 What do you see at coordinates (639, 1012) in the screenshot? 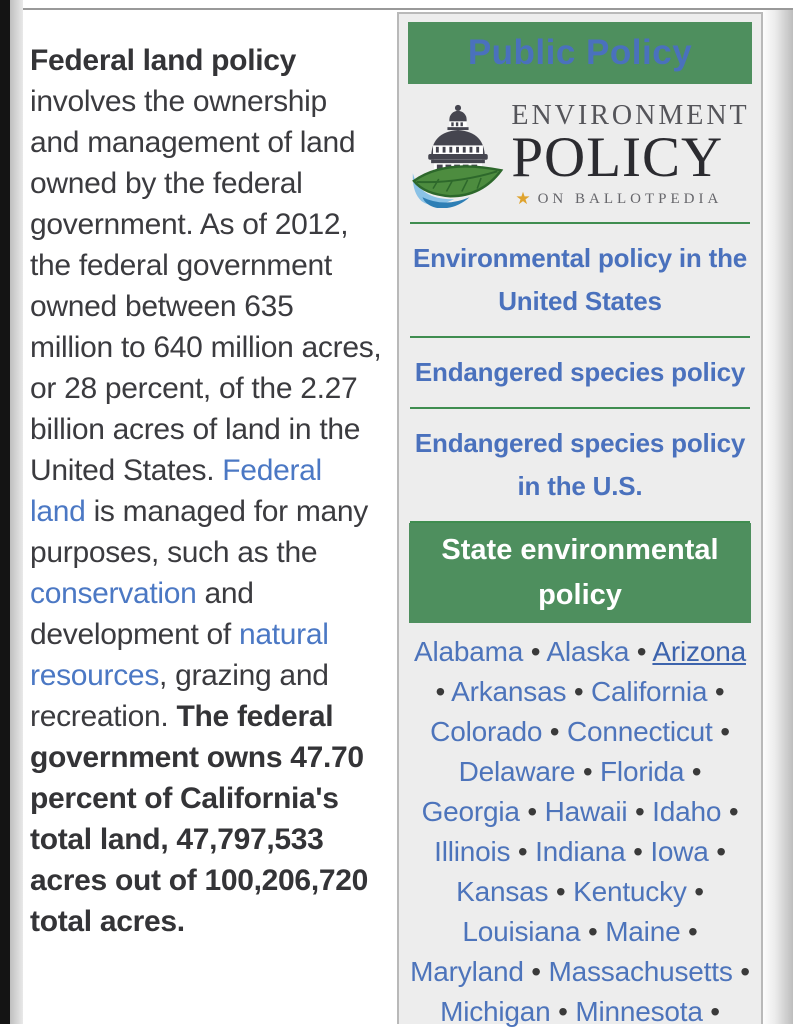
I see `state-link-minnesota: Minnesota` at bounding box center [639, 1012].